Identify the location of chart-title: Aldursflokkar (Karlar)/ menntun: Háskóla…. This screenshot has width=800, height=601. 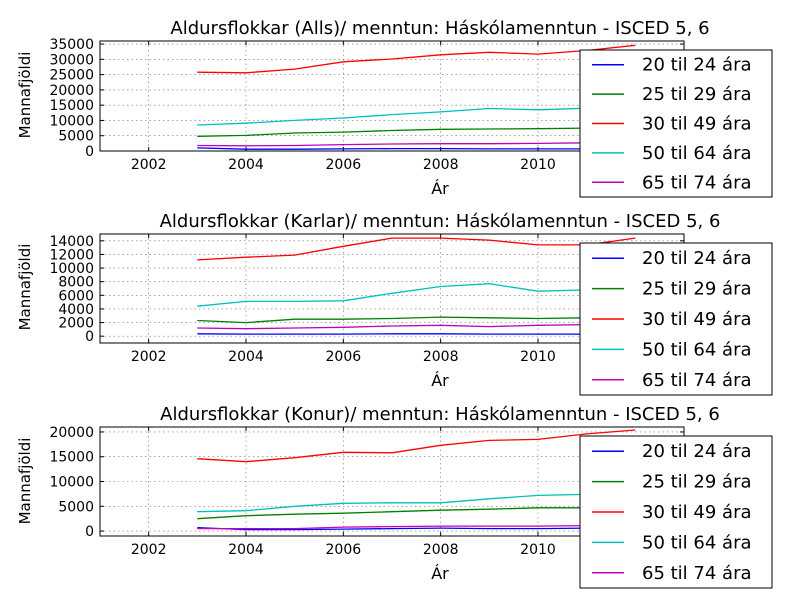
(440, 221).